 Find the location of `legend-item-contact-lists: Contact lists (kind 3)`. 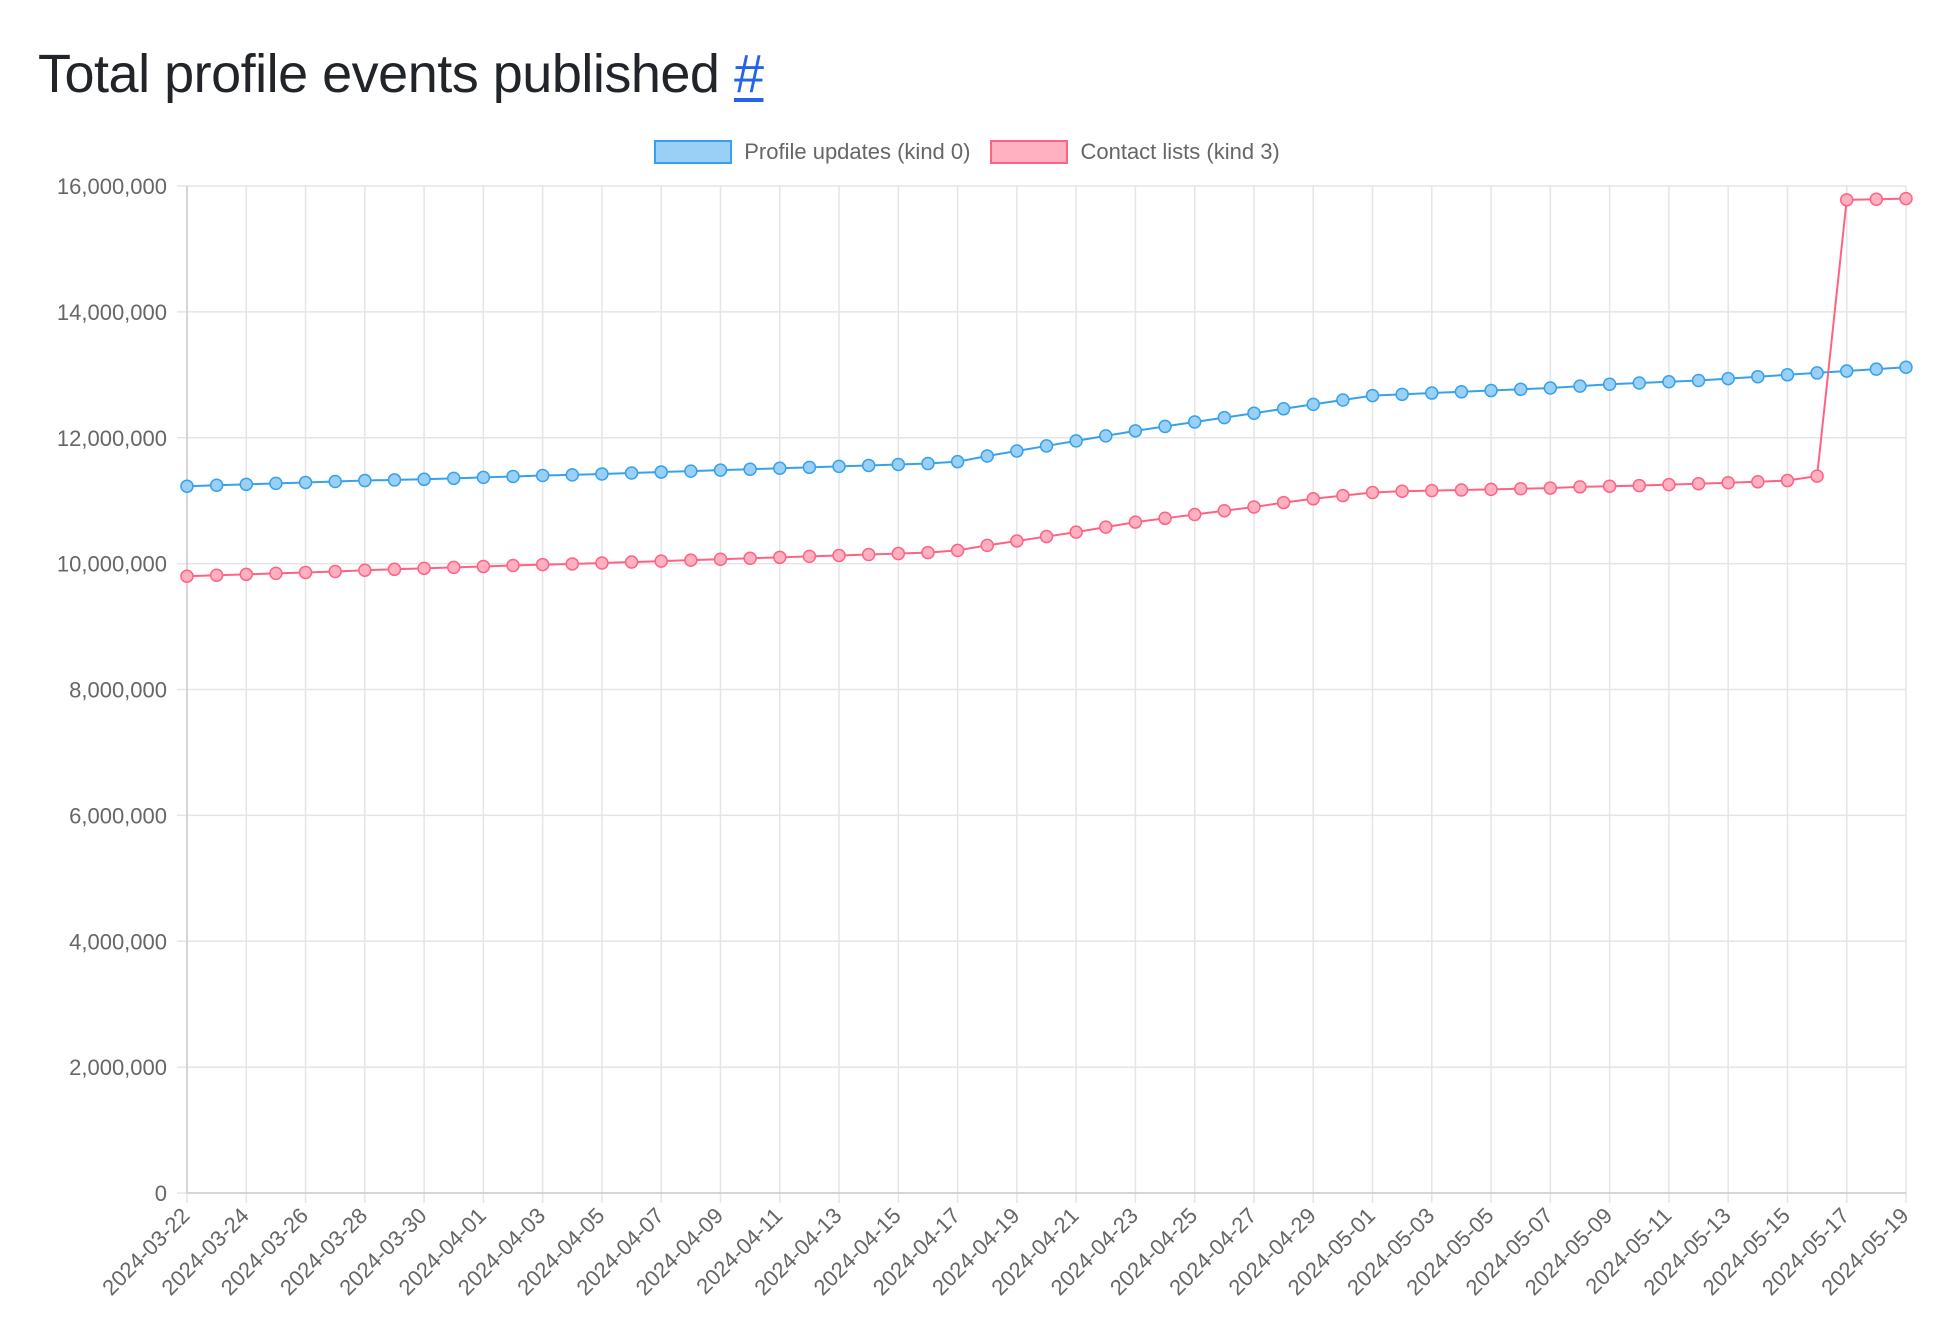

legend-item-contact-lists: Contact lists (kind 3) is located at coordinates (1135, 152).